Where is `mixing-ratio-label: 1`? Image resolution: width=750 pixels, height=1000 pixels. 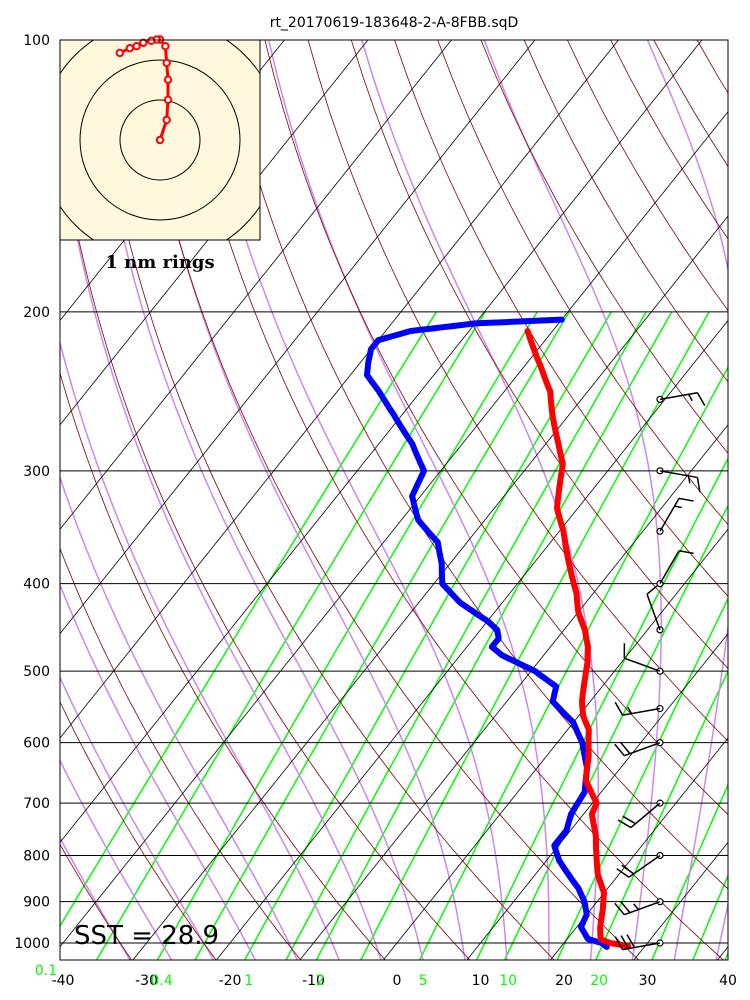 mixing-ratio-label: 1 is located at coordinates (248, 981).